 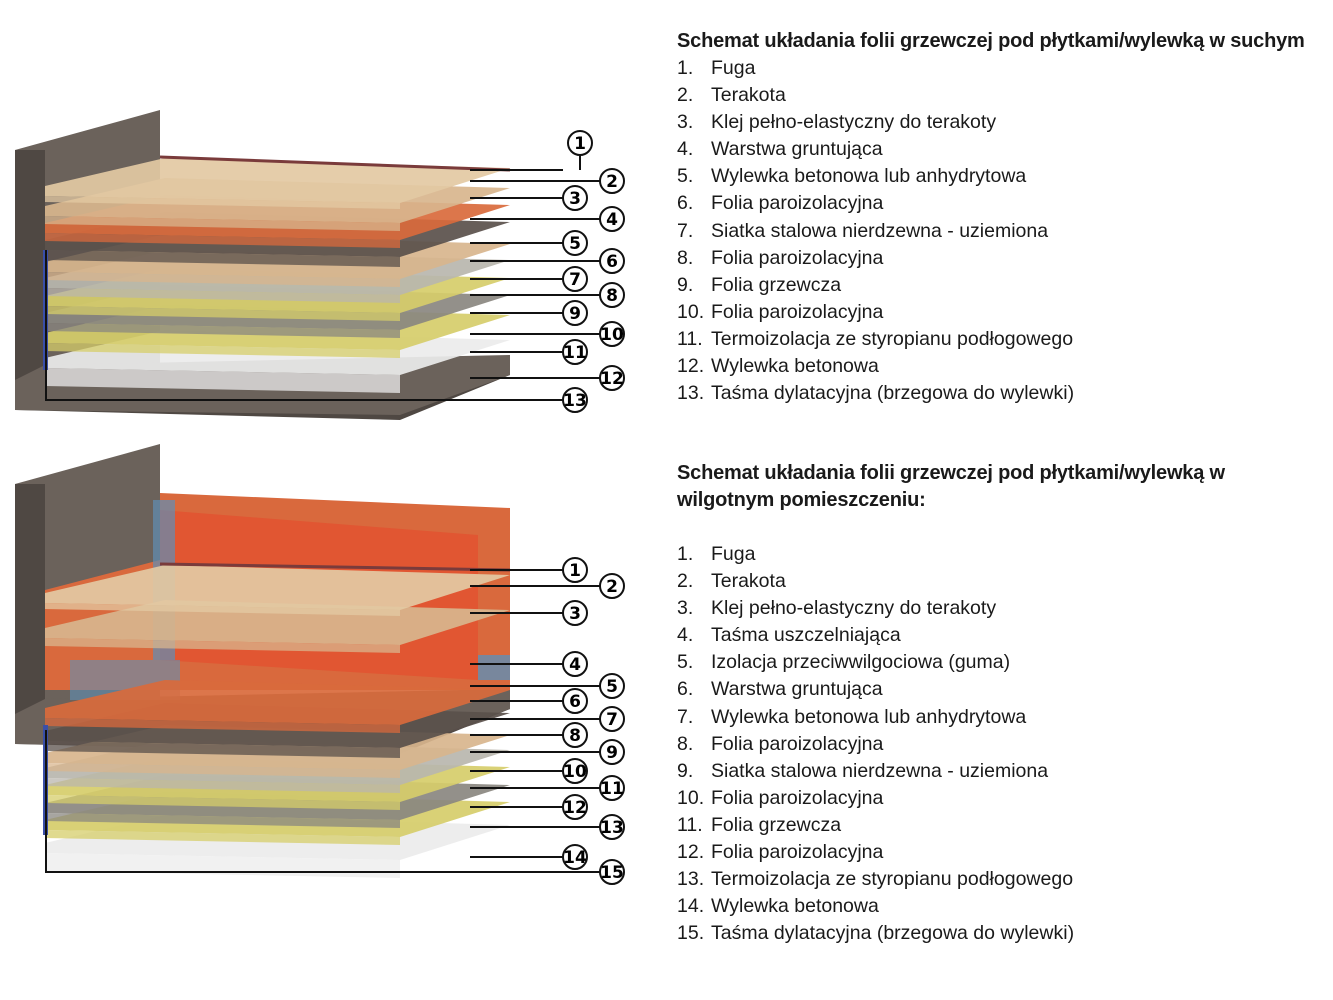 I want to click on item-text: Termoizolacja ze styropianu podłogowego, so click(x=892, y=879).